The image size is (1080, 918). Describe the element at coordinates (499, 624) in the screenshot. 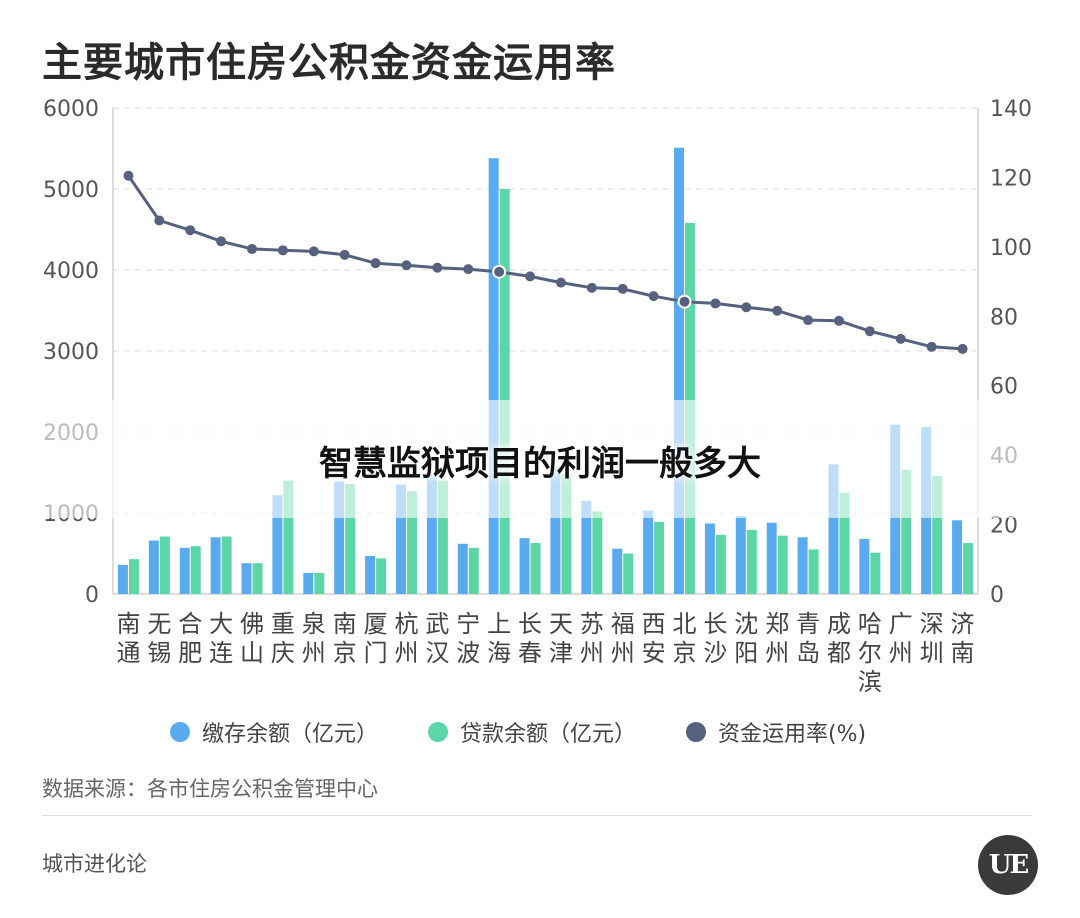

I see `x-tick-label-char: 上` at that location.